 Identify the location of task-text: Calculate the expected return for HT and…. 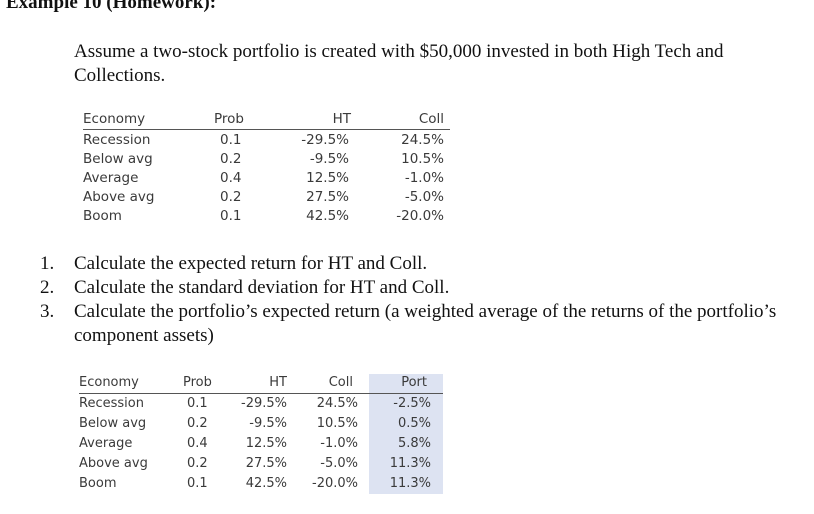
(251, 263).